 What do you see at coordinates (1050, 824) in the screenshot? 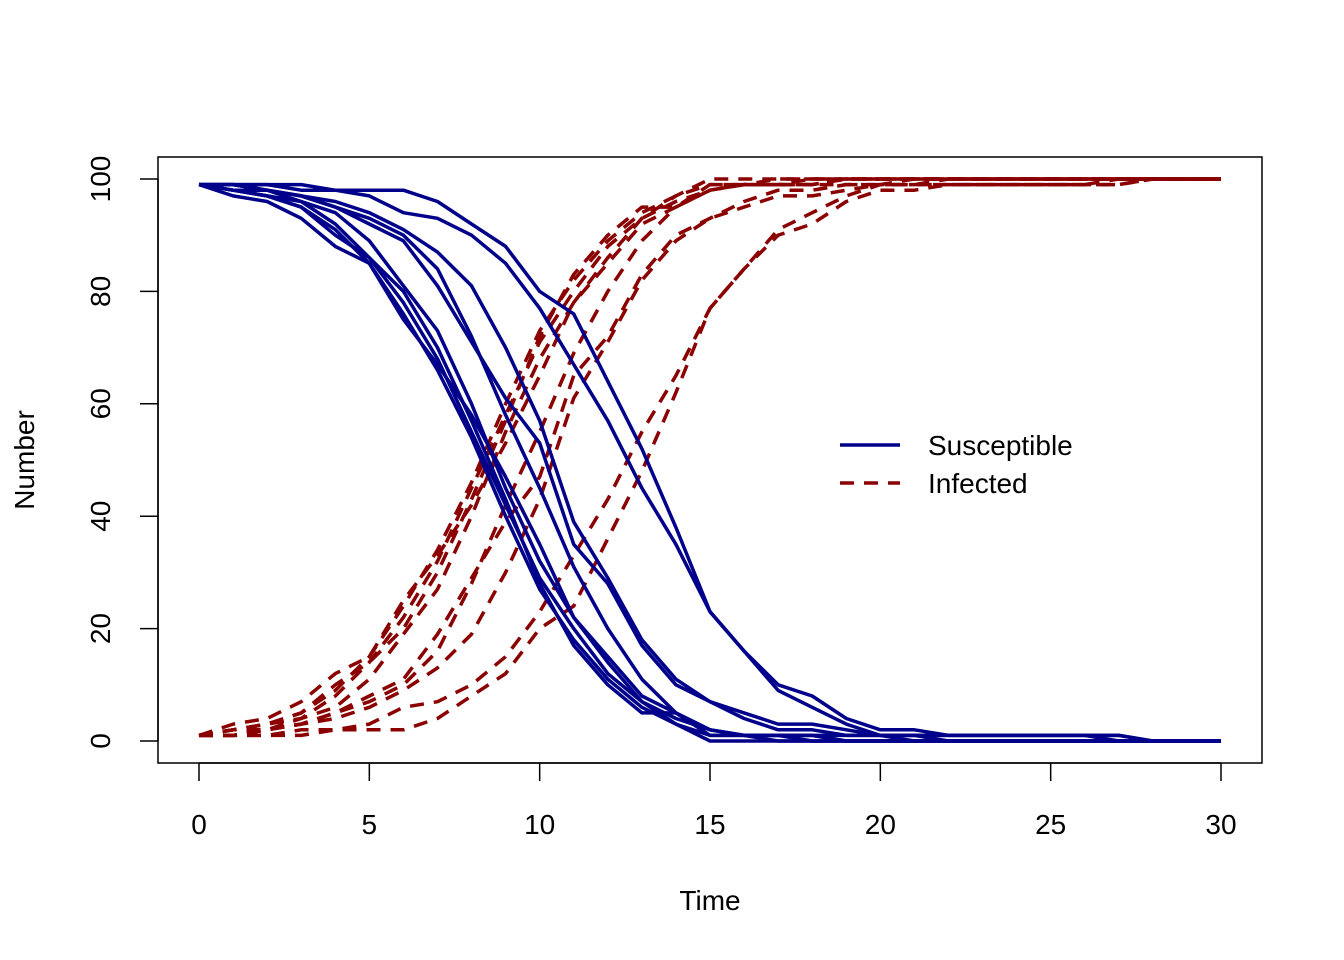
I see `x-tick-label: 25` at bounding box center [1050, 824].